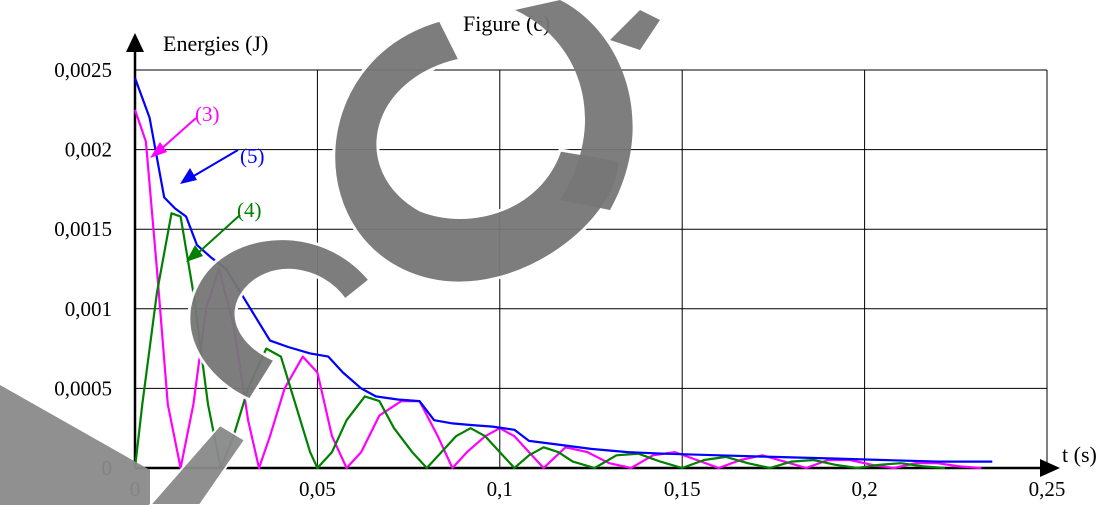 This screenshot has width=1120, height=505. I want to click on watermark-diagonal-shape, so click(197, 464).